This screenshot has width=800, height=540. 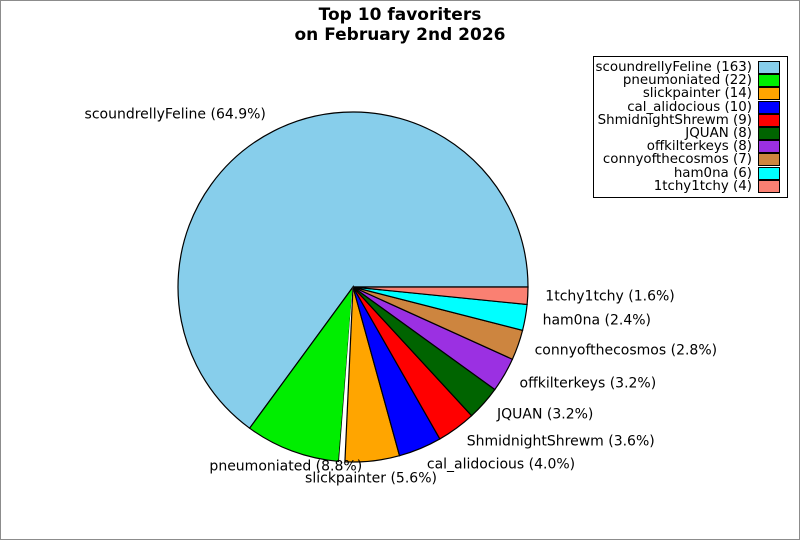 I want to click on legend-item-cal_alidocious: cal_alidocious (10), so click(x=689, y=107).